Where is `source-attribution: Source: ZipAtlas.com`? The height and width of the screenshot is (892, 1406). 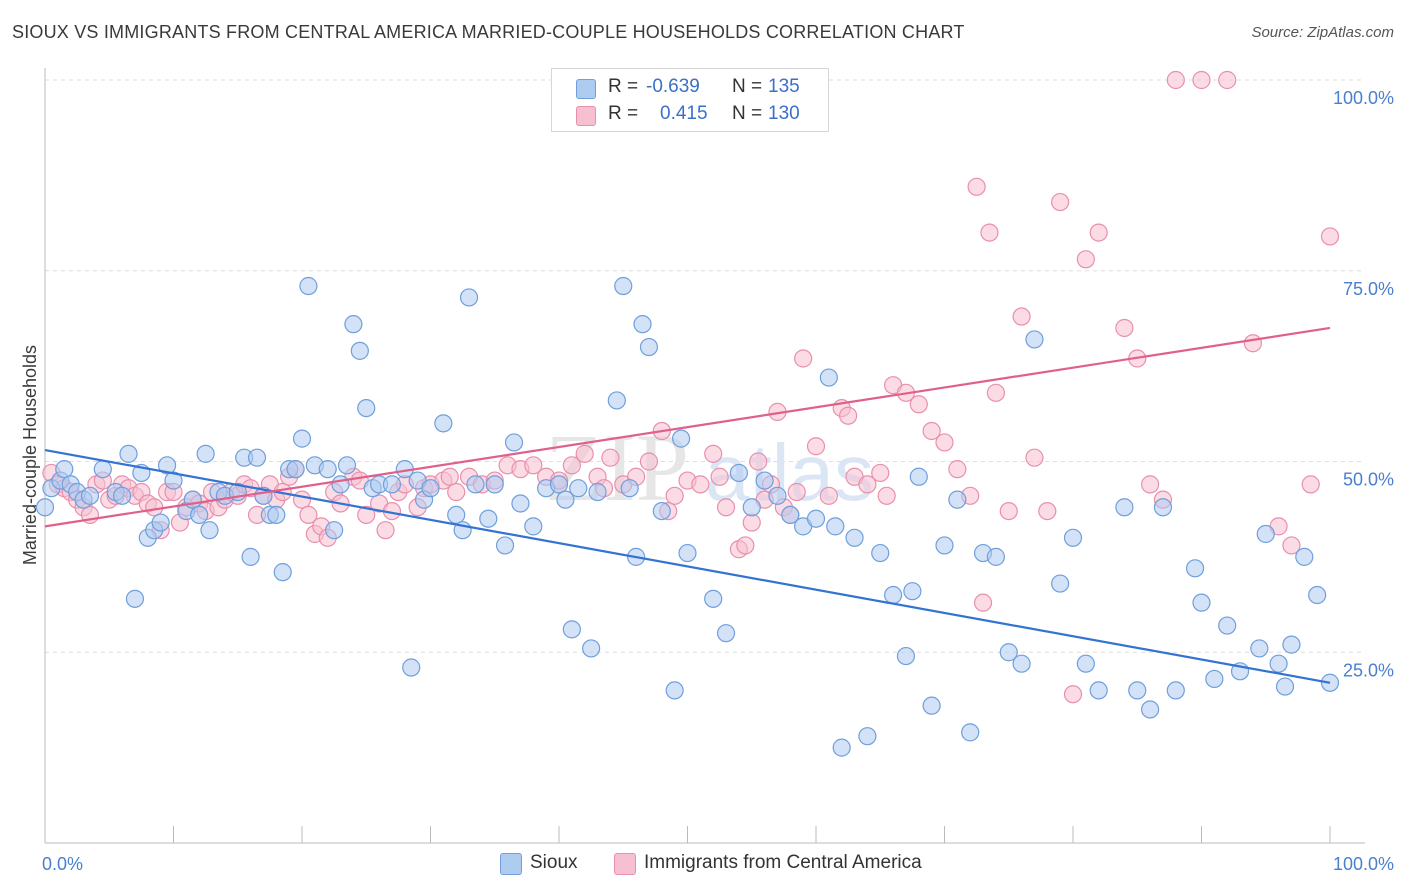
source-attribution: Source: ZipAtlas.com is located at coordinates (1322, 32).